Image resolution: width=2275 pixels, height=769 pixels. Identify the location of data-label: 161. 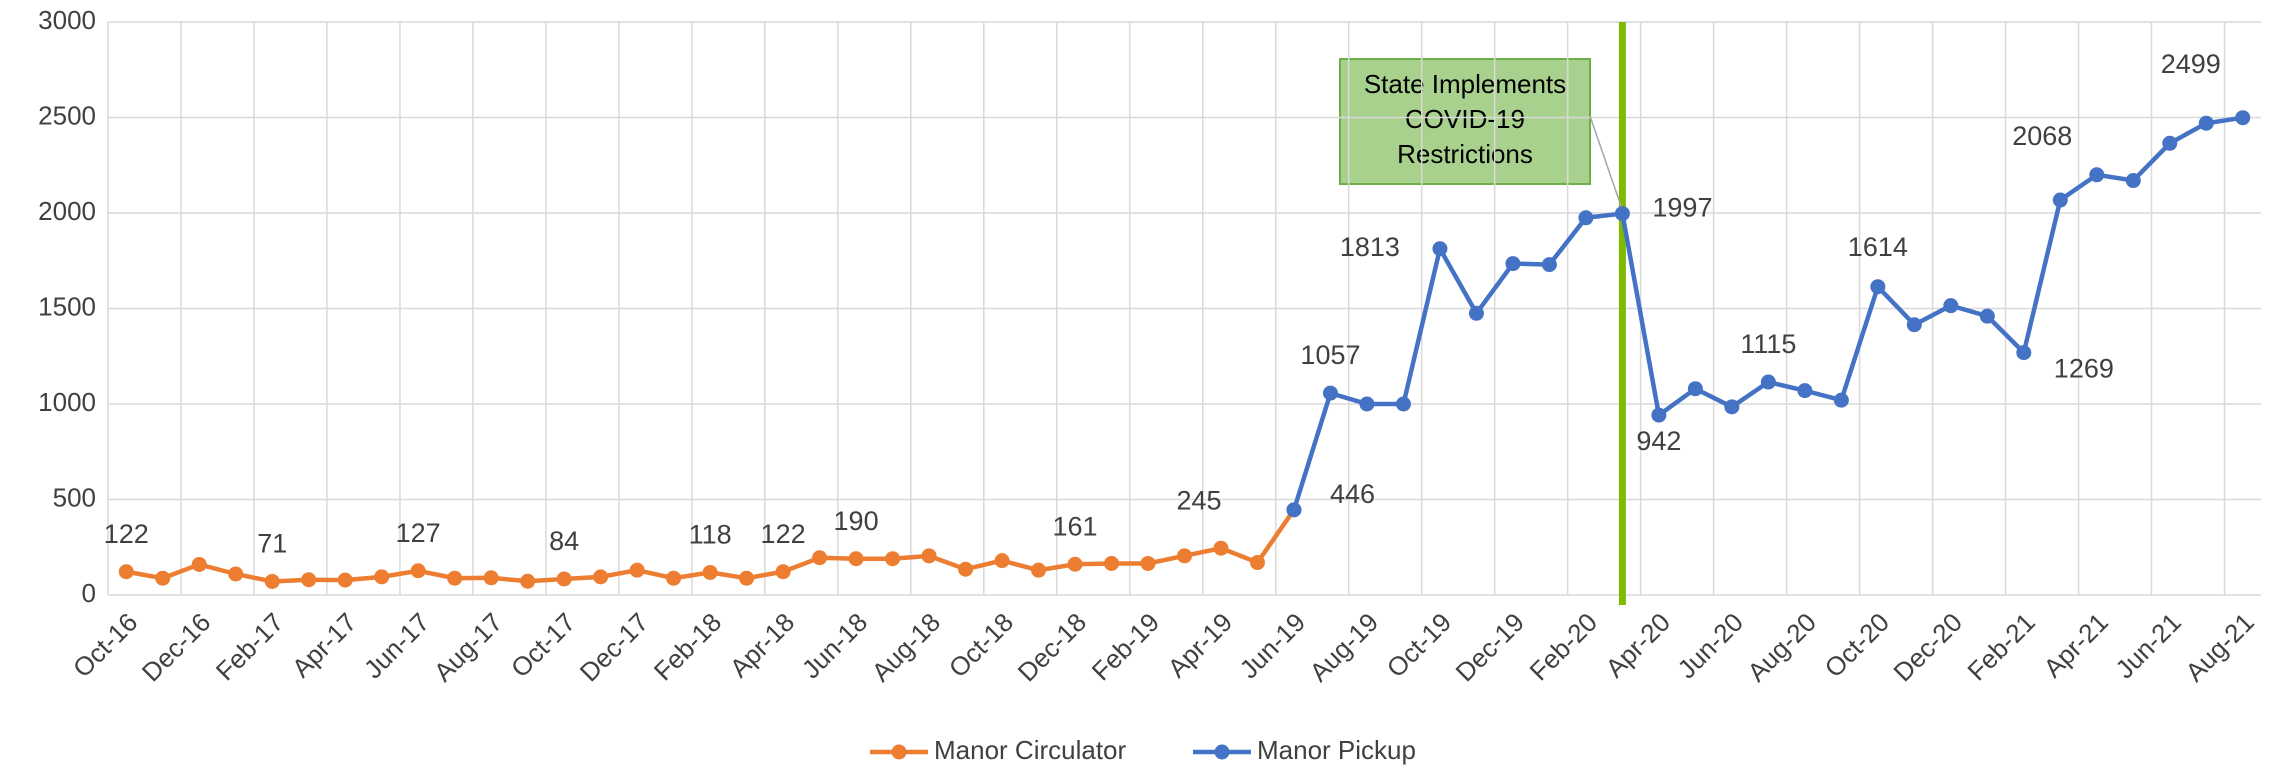
(1074, 526).